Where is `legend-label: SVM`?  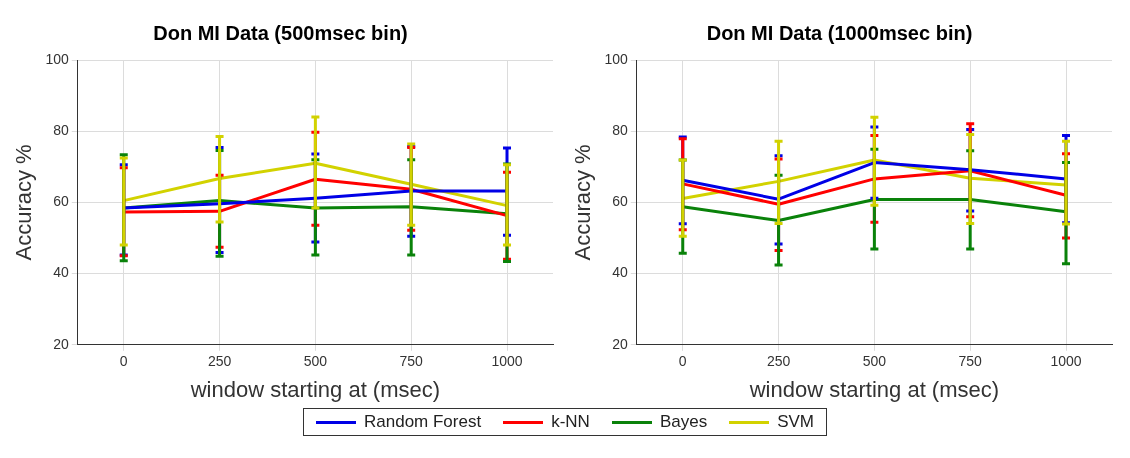 legend-label: SVM is located at coordinates (795, 422).